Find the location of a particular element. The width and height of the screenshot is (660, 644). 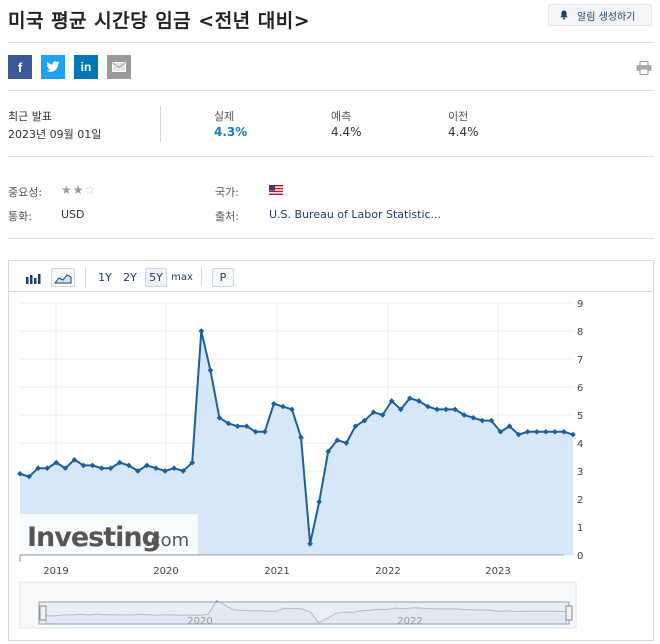

y-tick-label: 2 is located at coordinates (580, 500).